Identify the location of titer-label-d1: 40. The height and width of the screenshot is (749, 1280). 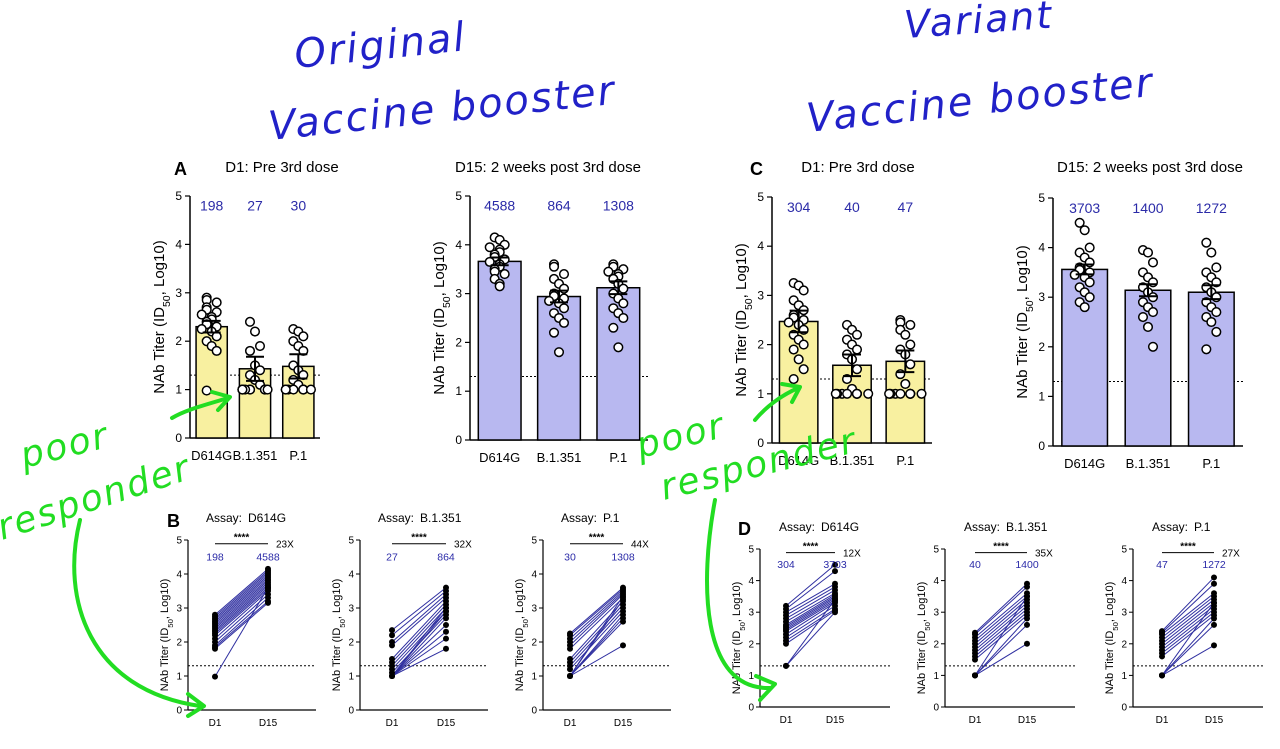
(975, 565).